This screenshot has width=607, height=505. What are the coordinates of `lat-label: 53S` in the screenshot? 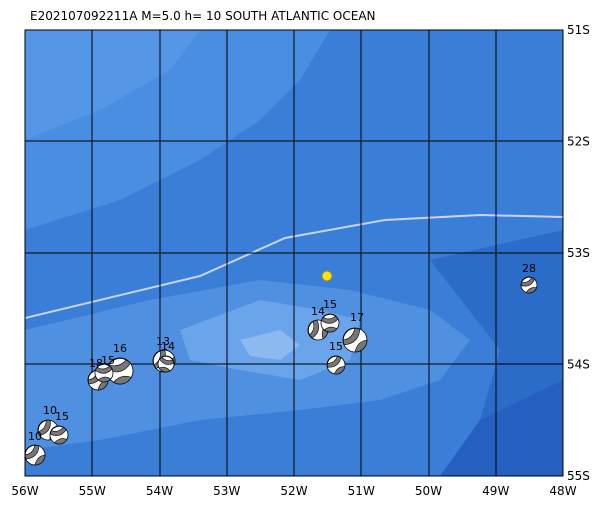 It's located at (578, 253).